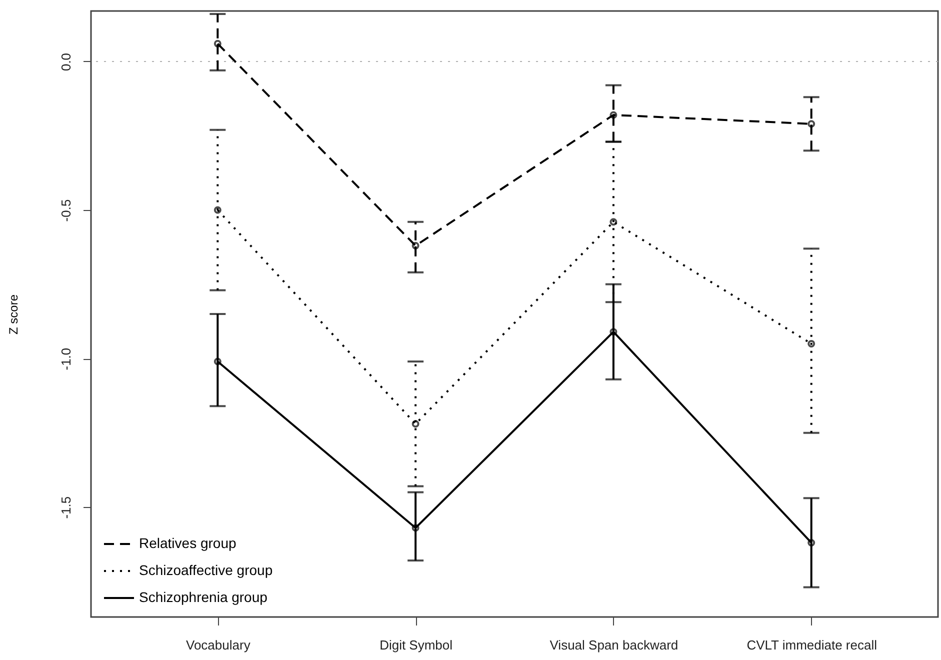 Image resolution: width=941 pixels, height=660 pixels. What do you see at coordinates (66, 62) in the screenshot?
I see `y-tick-label: 0.0` at bounding box center [66, 62].